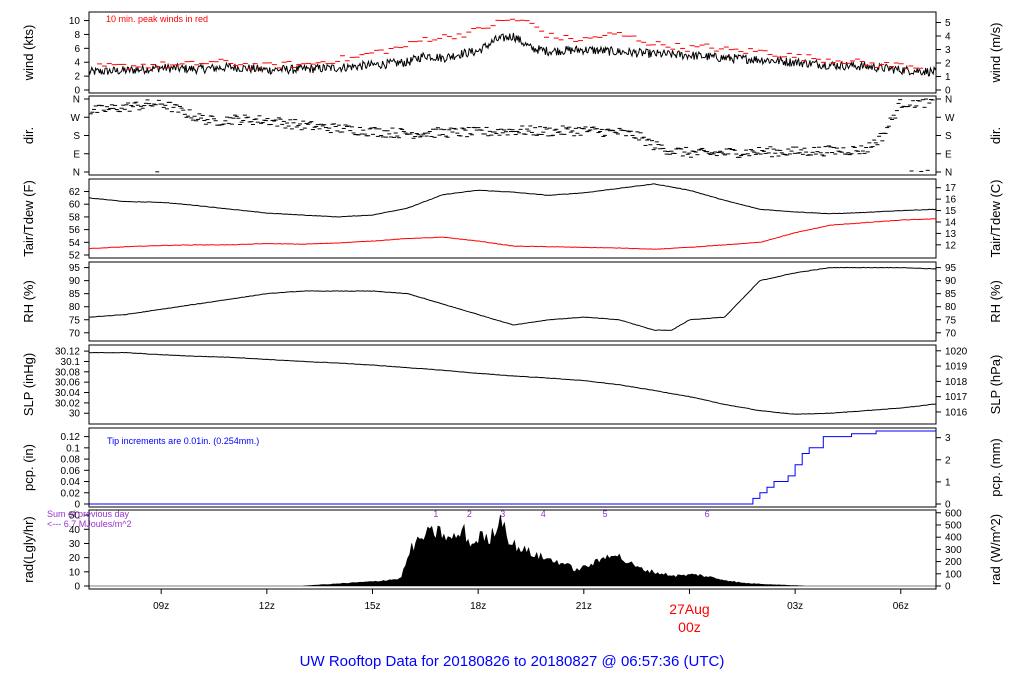 The height and width of the screenshot is (700, 1024). Describe the element at coordinates (948, 37) in the screenshot. I see `wind-right-tick-label: 4` at that location.